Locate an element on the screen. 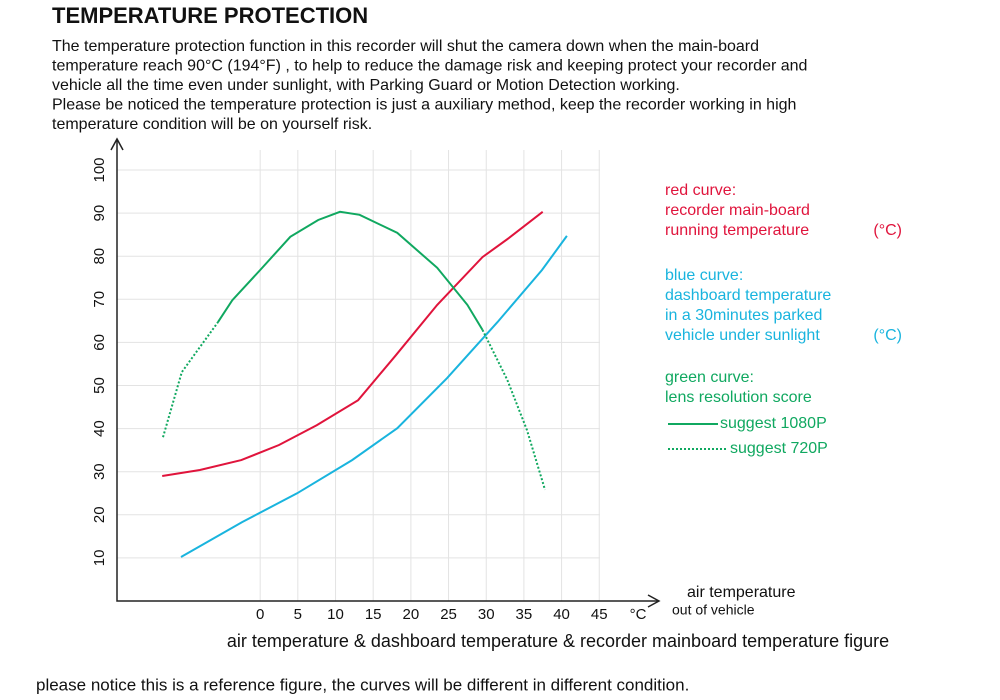  y-tick-label: 40 is located at coordinates (99, 428).